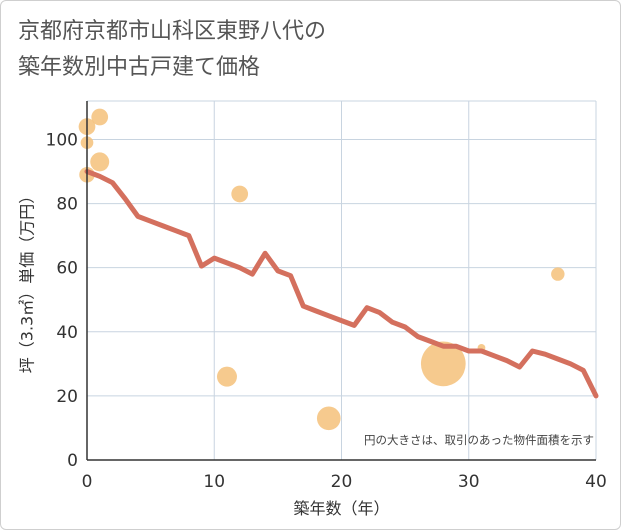  I want to click on x-tick-label-20: 20, so click(342, 482).